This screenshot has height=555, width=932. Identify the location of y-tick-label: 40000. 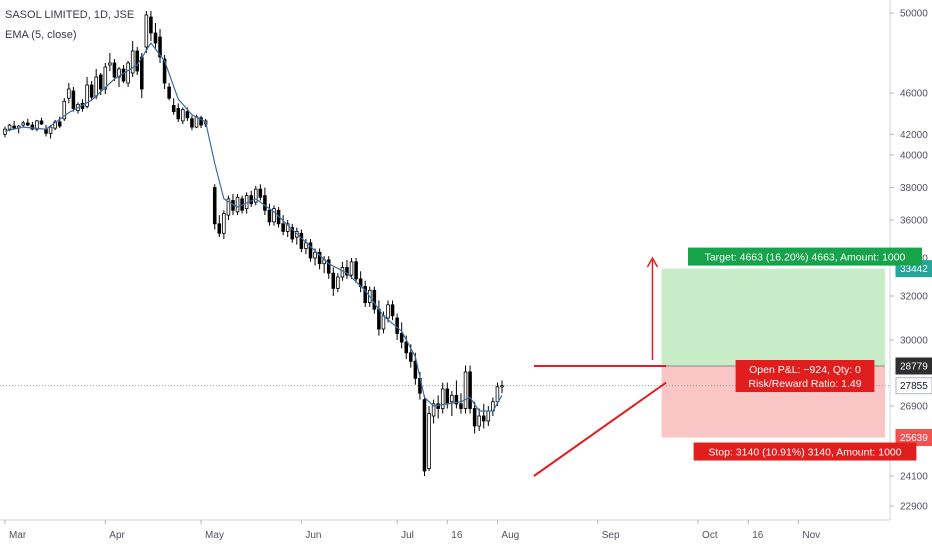
(914, 156).